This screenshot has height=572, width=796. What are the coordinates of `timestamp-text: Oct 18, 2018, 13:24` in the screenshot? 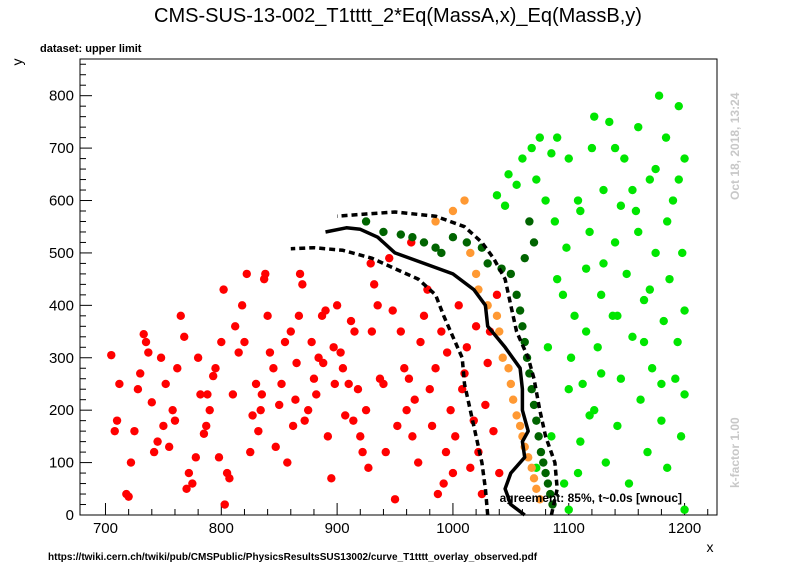 It's located at (735, 146).